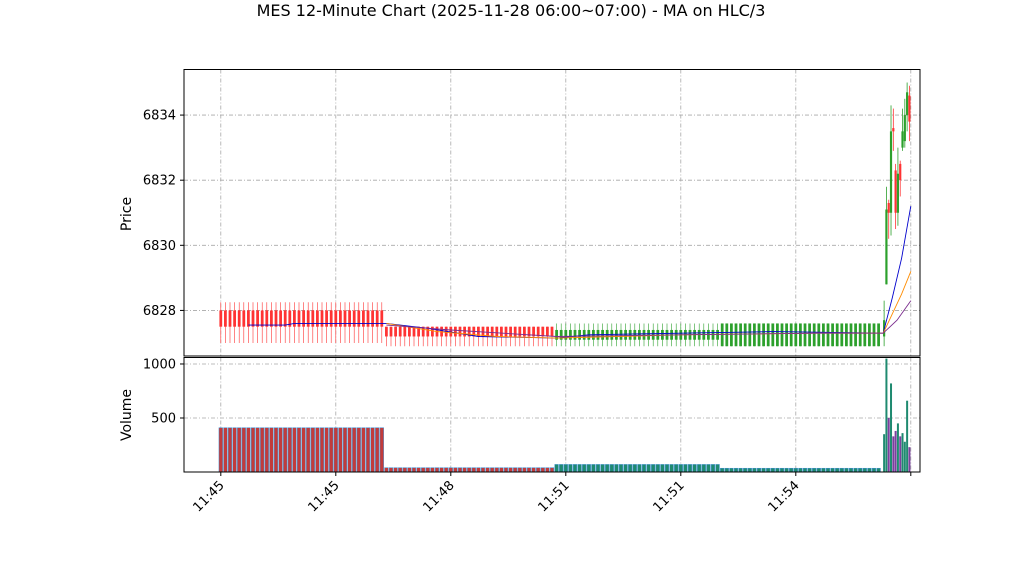  Describe the element at coordinates (159, 311) in the screenshot. I see `price-y-tick-label: 6828` at that location.